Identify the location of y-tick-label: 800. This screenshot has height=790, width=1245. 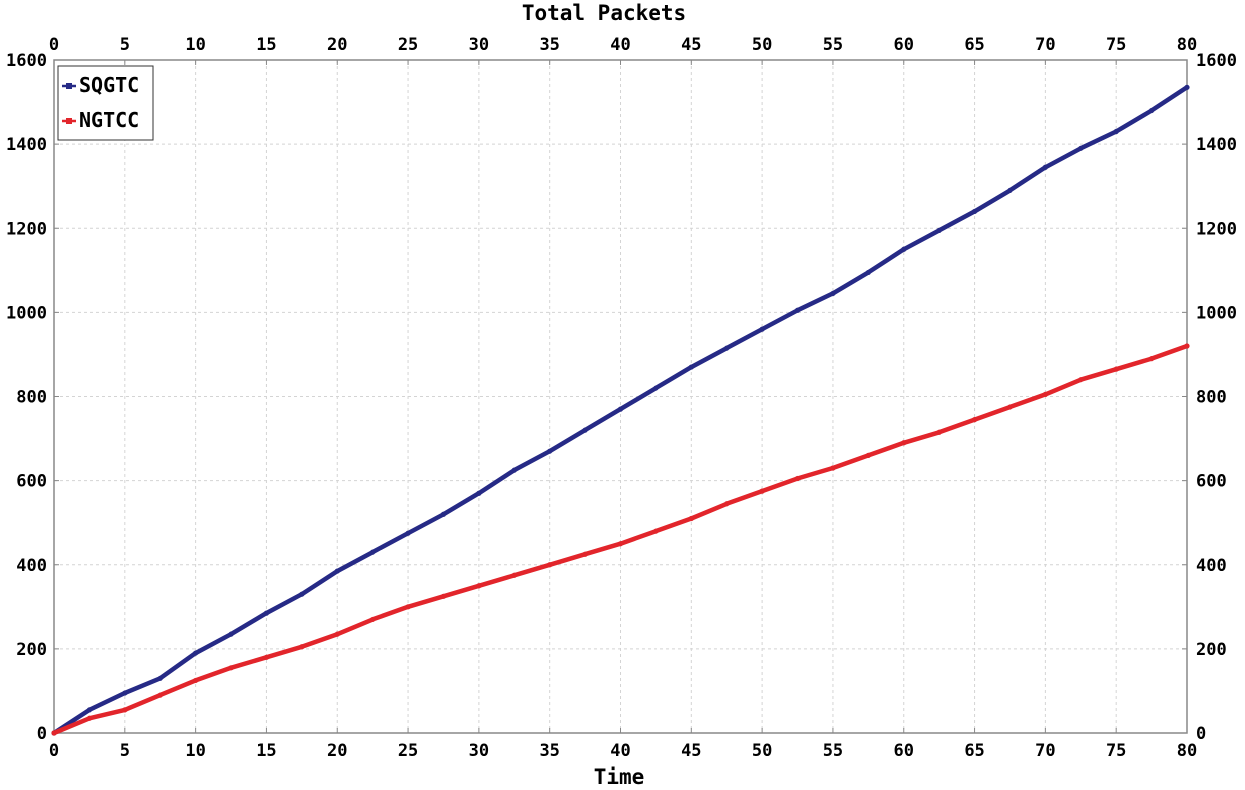
(31, 398).